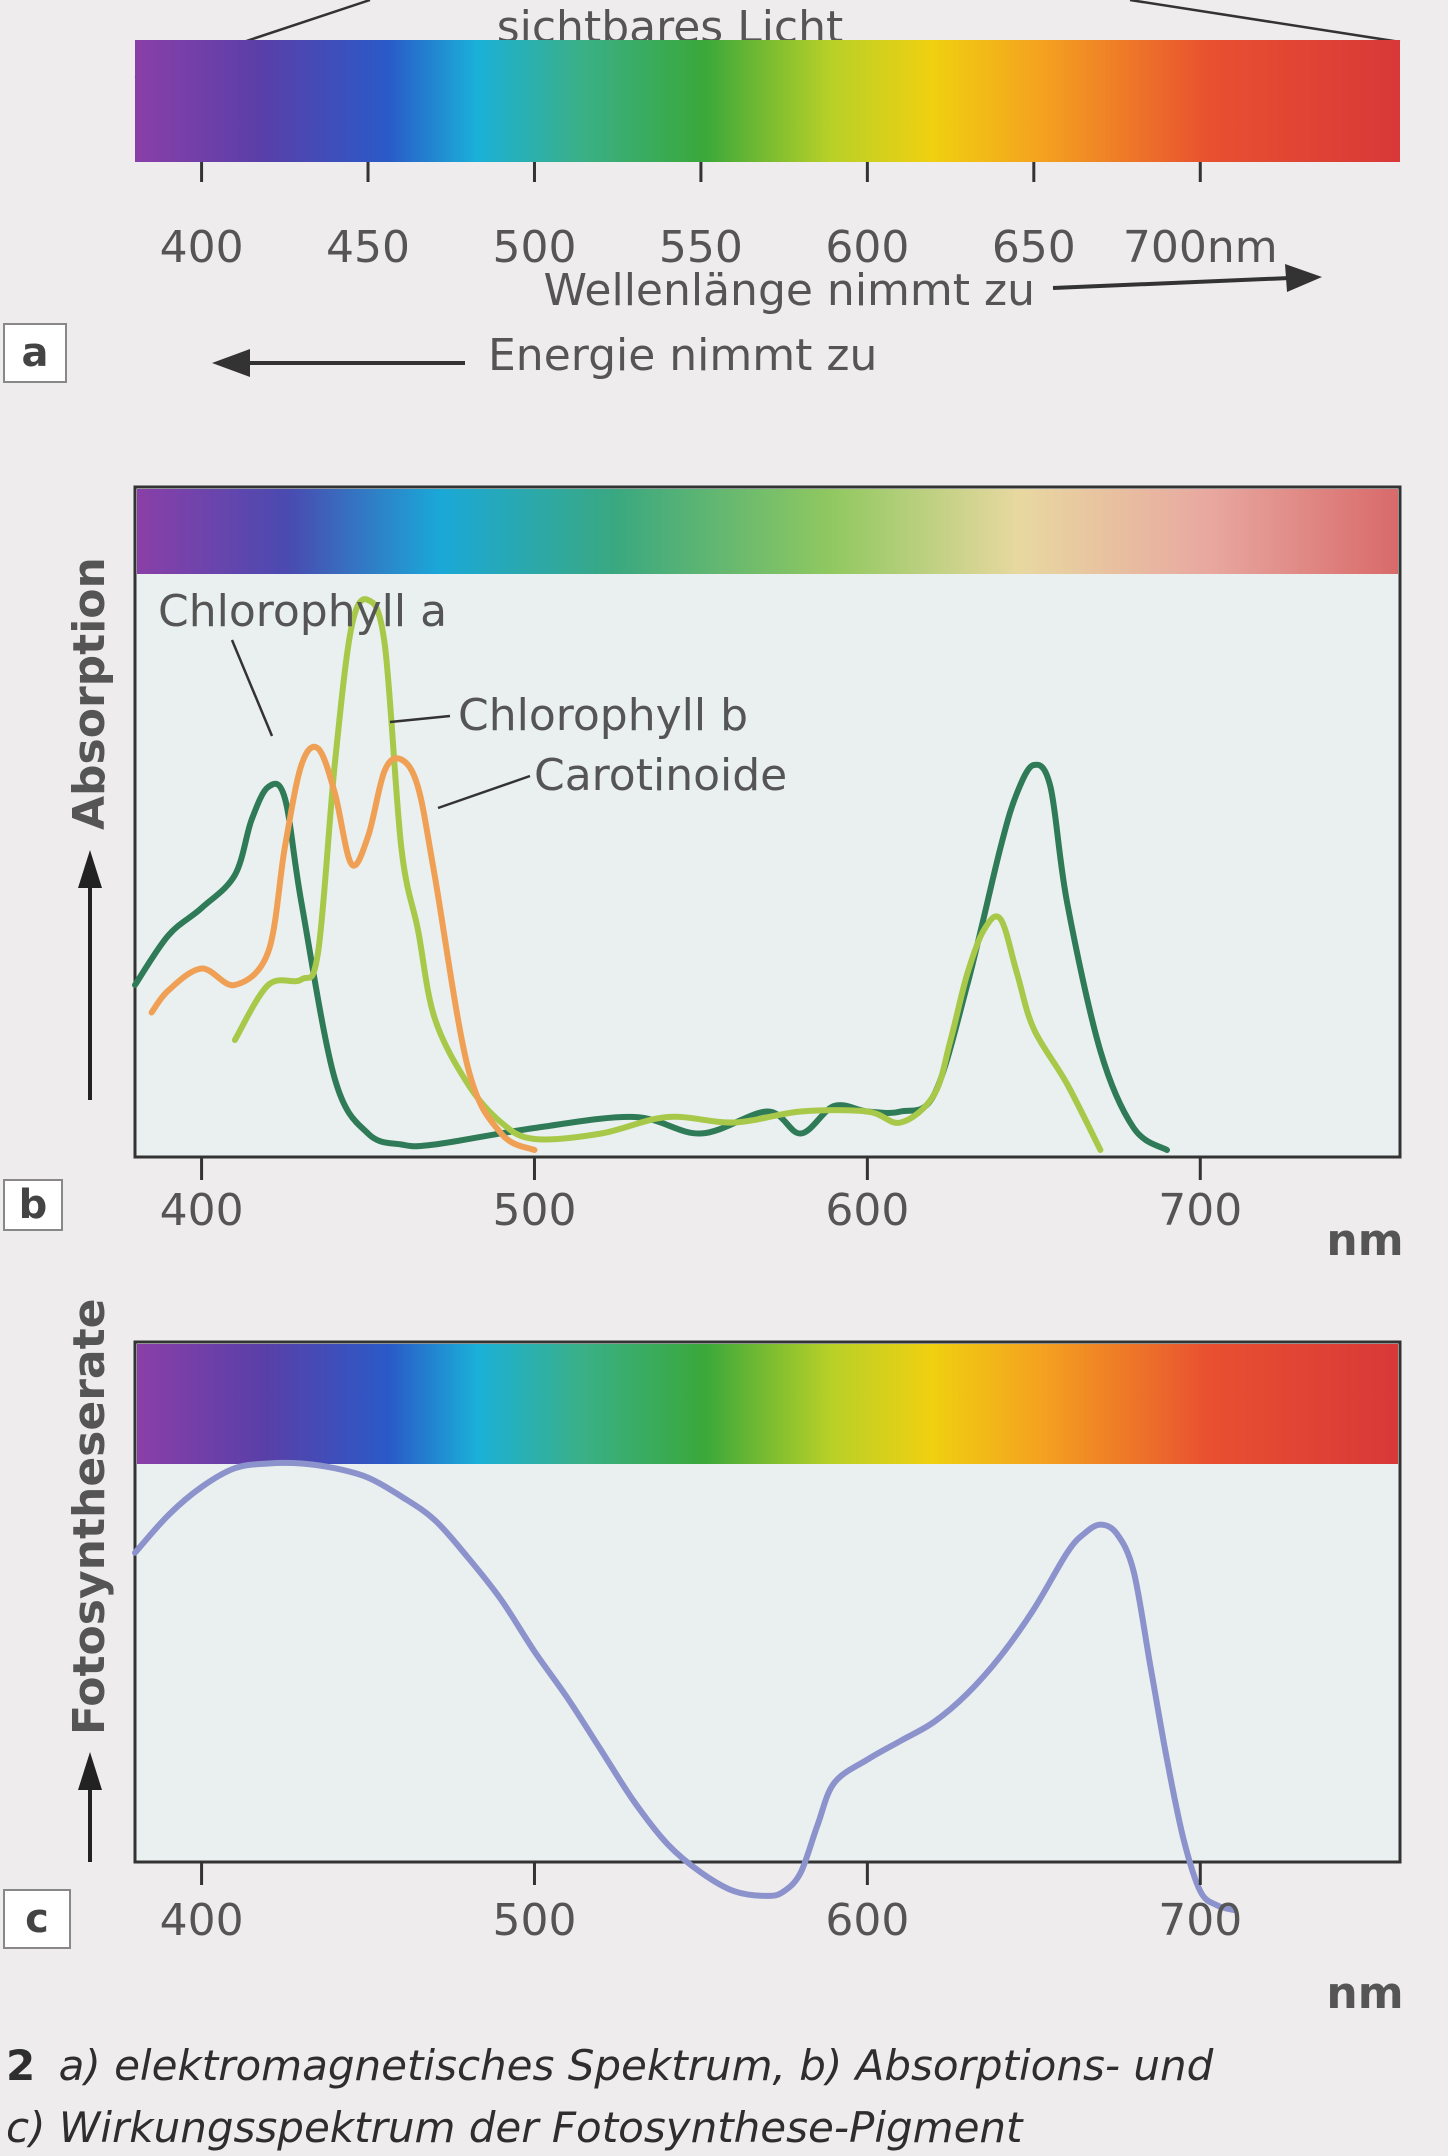 This screenshot has height=2156, width=1448. What do you see at coordinates (701, 1196) in the screenshot?
I see `absorption-x-axis: 400 500 600 700` at bounding box center [701, 1196].